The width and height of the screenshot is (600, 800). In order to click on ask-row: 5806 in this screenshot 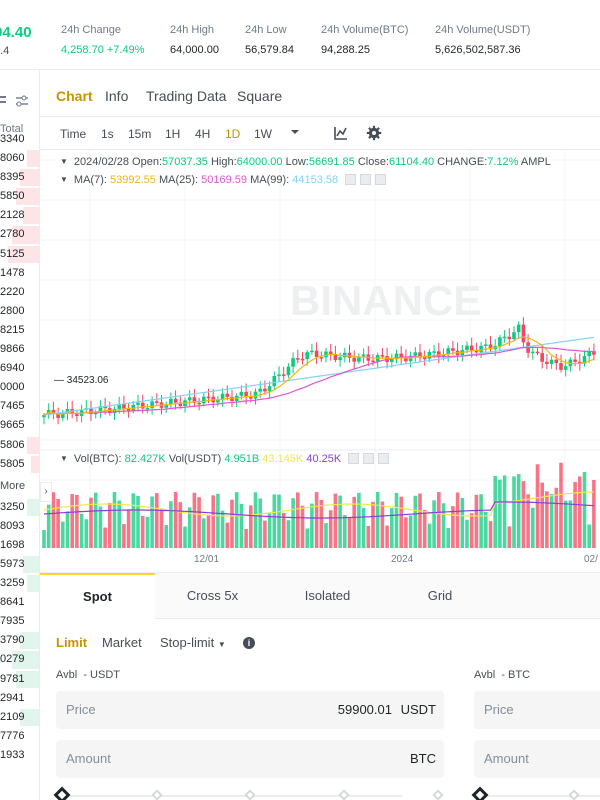, I will do `click(19, 445)`.